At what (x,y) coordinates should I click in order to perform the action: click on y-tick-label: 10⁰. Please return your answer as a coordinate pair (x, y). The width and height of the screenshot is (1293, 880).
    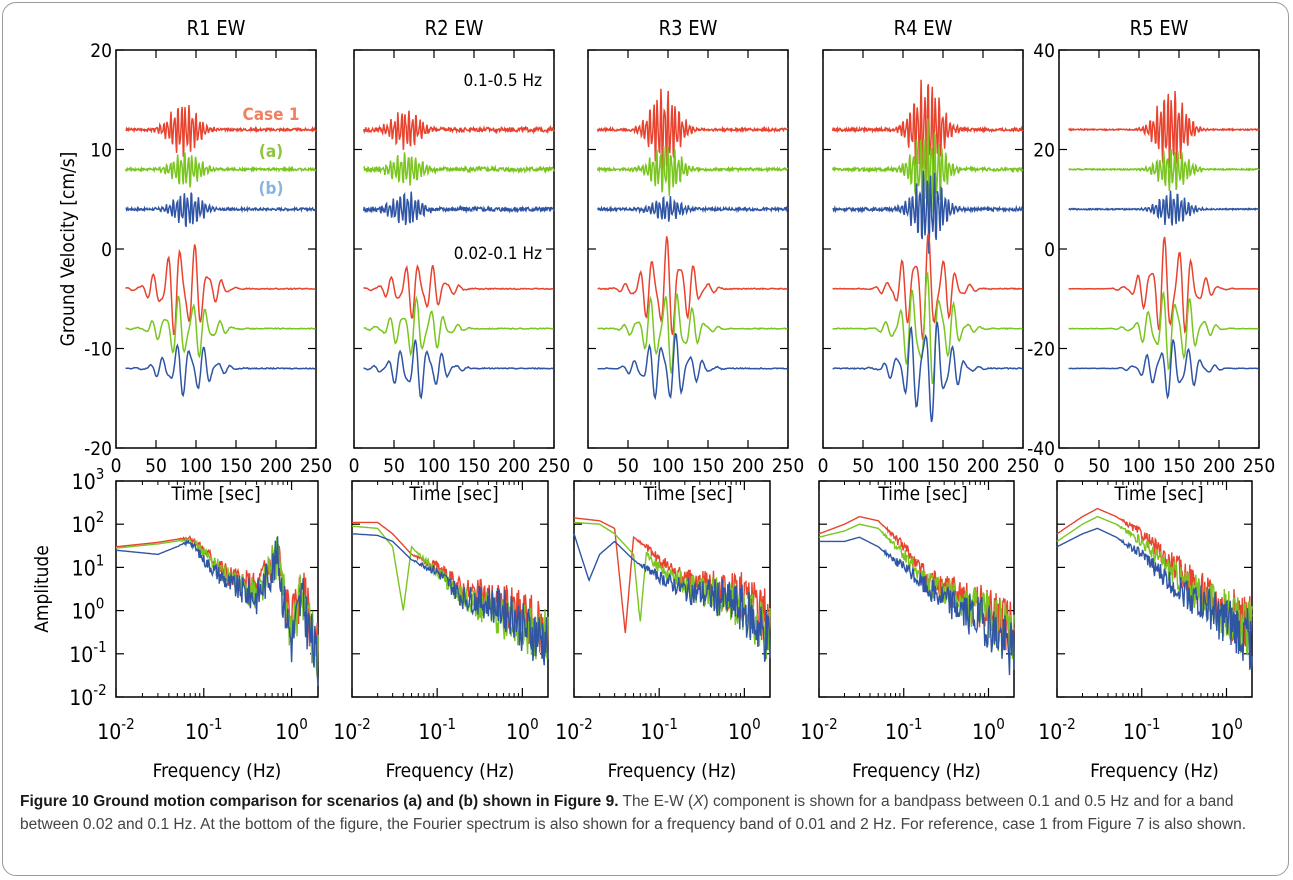
    Looking at the image, I should click on (88, 609).